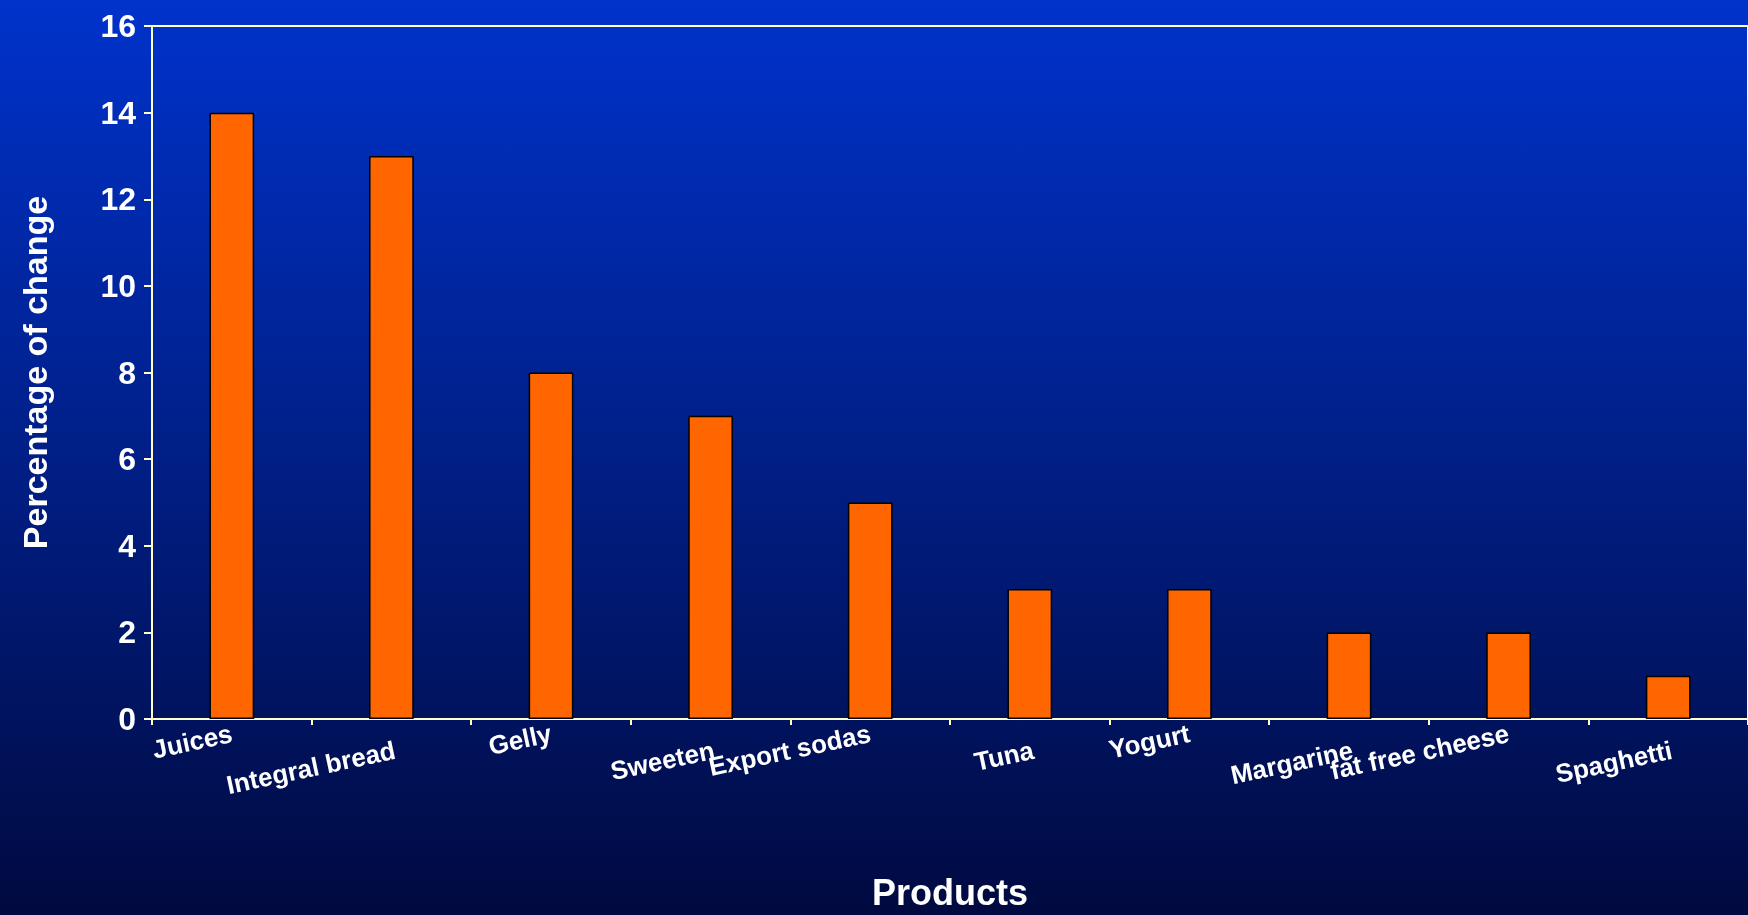 The height and width of the screenshot is (915, 1748). What do you see at coordinates (118, 199) in the screenshot?
I see `y-tick-label: 12` at bounding box center [118, 199].